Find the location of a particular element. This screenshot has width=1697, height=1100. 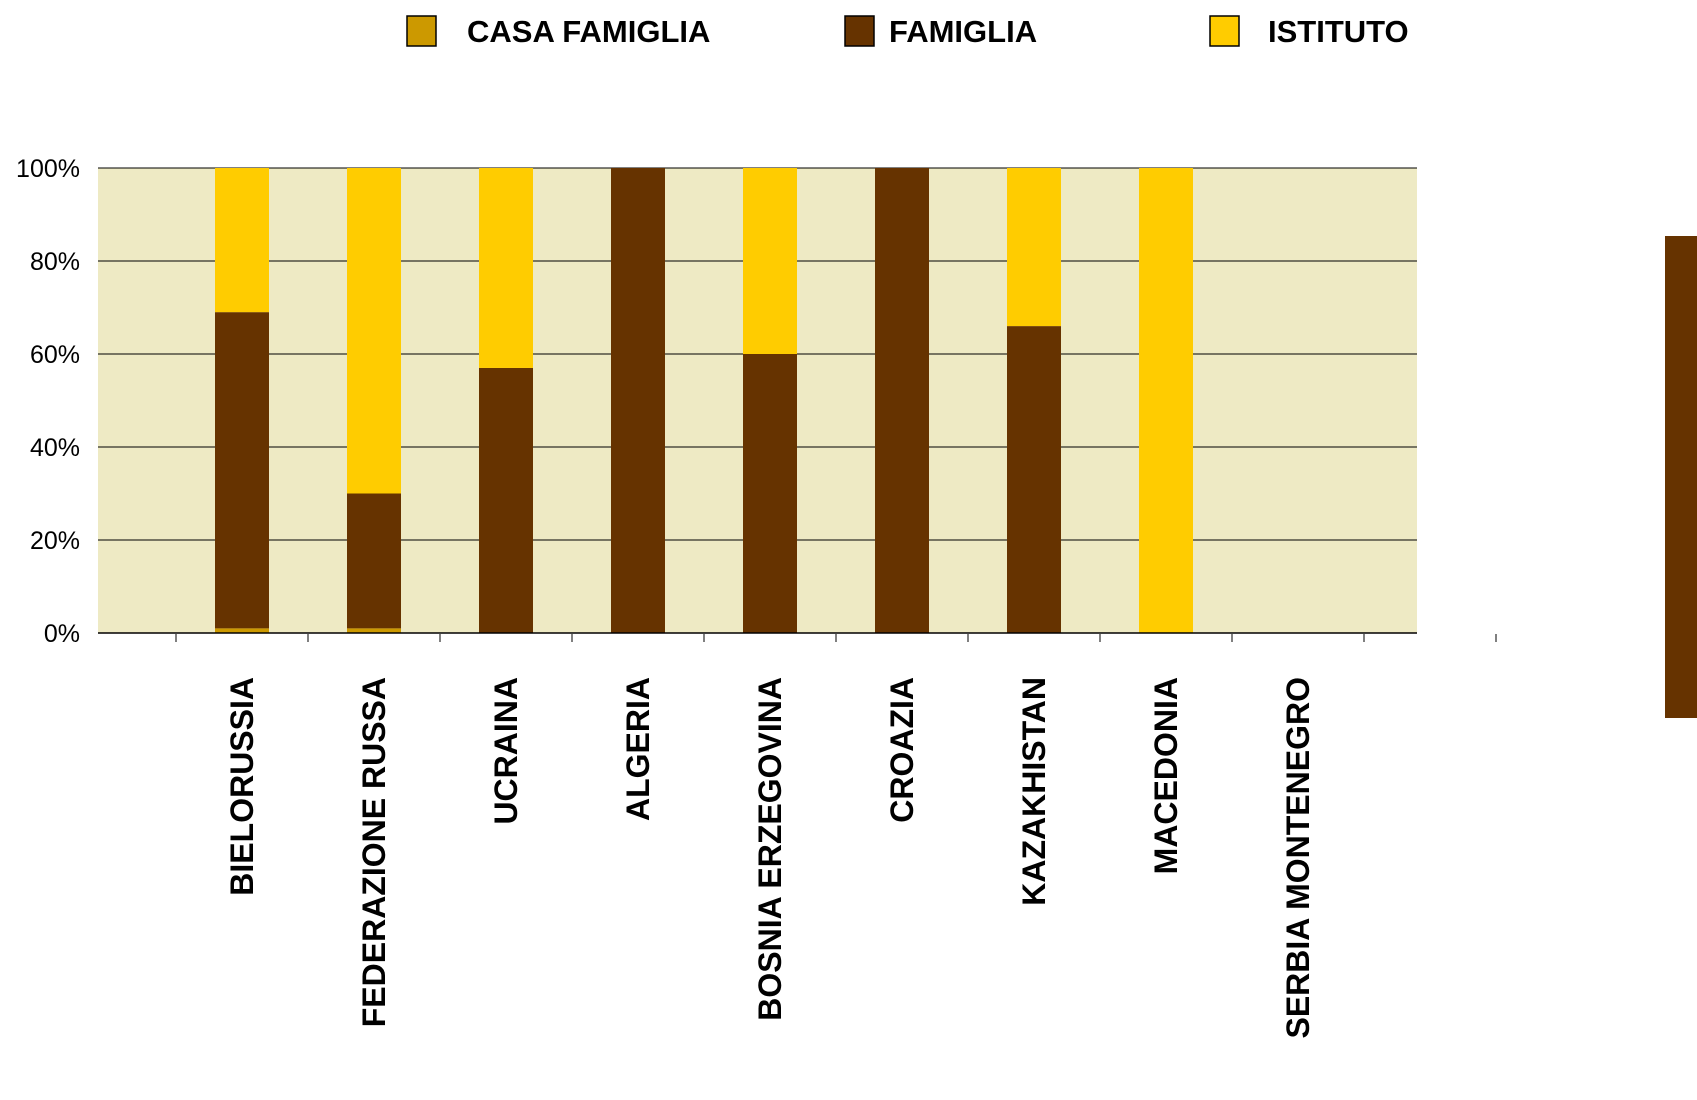

legend-label-famiglia: FAMIGLIA is located at coordinates (963, 31).